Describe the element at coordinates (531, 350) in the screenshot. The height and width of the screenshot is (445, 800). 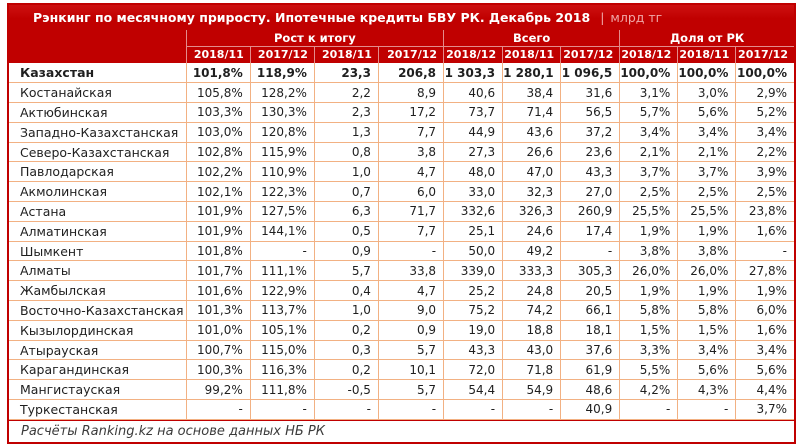
I see `value-cell: 43,0` at that location.